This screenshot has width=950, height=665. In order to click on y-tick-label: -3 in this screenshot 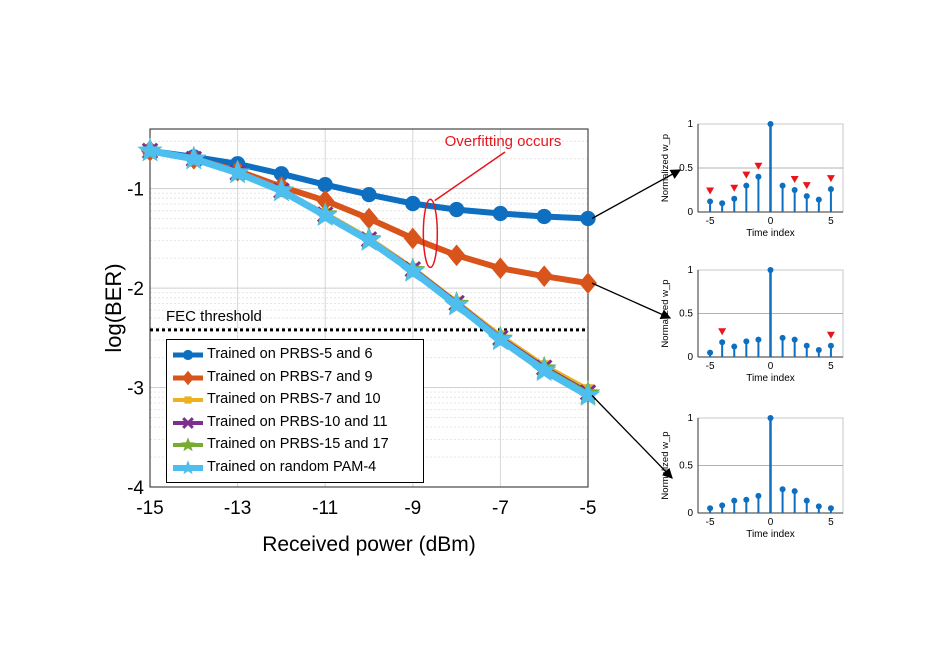, I will do `click(135, 389)`.